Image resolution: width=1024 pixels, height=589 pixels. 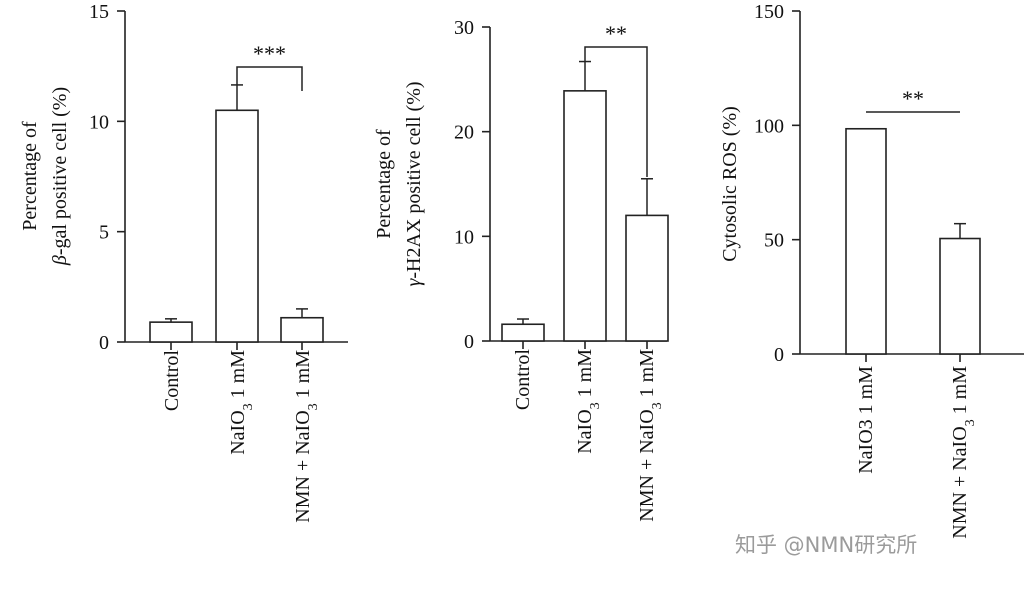 I want to click on watermark: 知乎 @NMN研究所, so click(x=826, y=545).